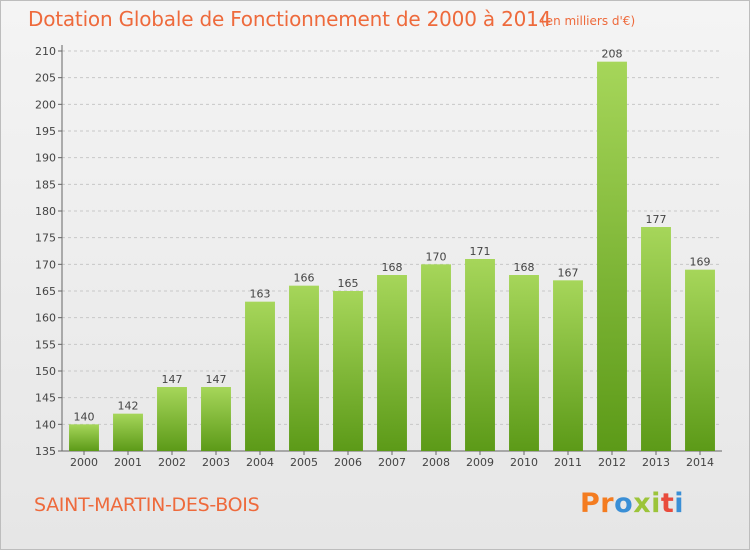 The image size is (750, 550). Describe the element at coordinates (436, 256) in the screenshot. I see `data-label: 170` at that location.